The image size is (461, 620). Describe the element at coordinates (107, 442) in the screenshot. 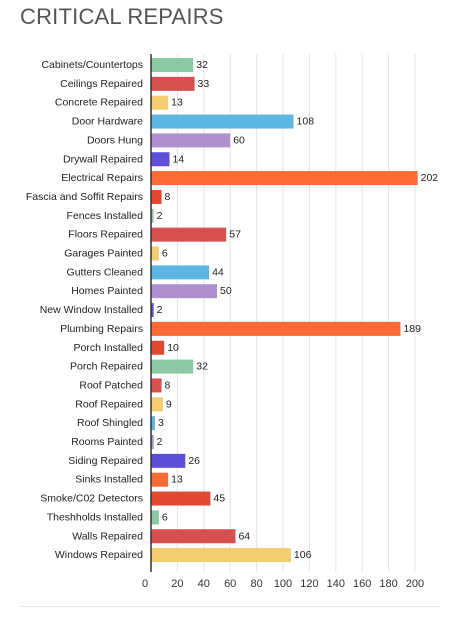

I see `category-label: Rooms Painted` at that location.